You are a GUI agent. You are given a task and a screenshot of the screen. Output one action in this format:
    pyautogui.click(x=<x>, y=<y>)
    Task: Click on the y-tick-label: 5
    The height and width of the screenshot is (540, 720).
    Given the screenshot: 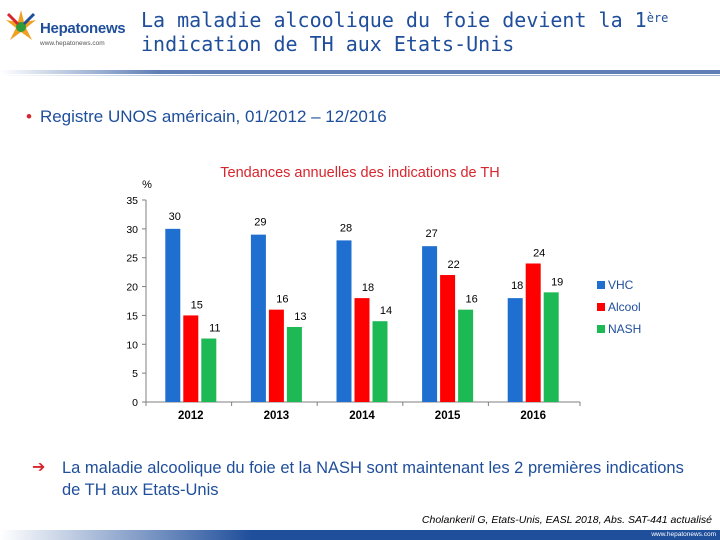 What is the action you would take?
    pyautogui.click(x=135, y=374)
    